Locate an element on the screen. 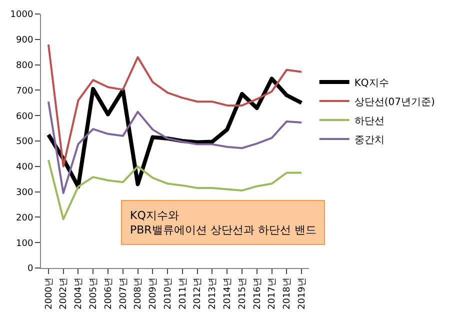 The height and width of the screenshot is (320, 450). y-tick-label: 600 is located at coordinates (25, 117).